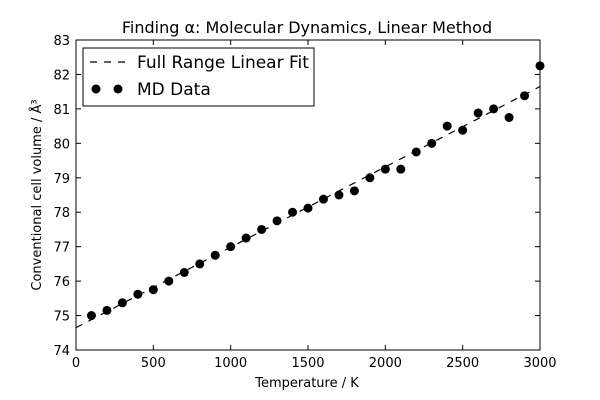 The width and height of the screenshot is (600, 400). Describe the element at coordinates (306, 383) in the screenshot. I see `x-axis-label: Temperature / K` at that location.